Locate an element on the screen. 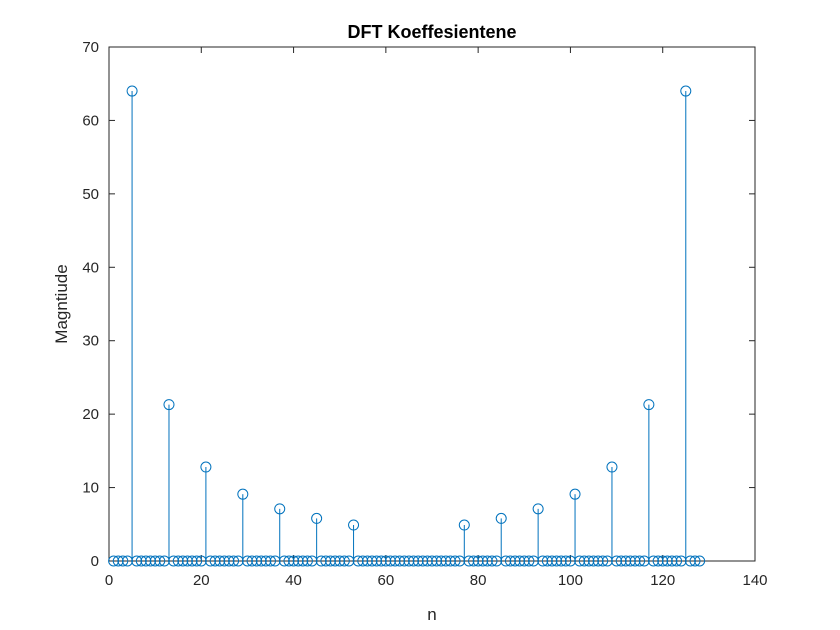 The image size is (840, 630). chart-title: DFT Koeffesientene is located at coordinates (431, 32).